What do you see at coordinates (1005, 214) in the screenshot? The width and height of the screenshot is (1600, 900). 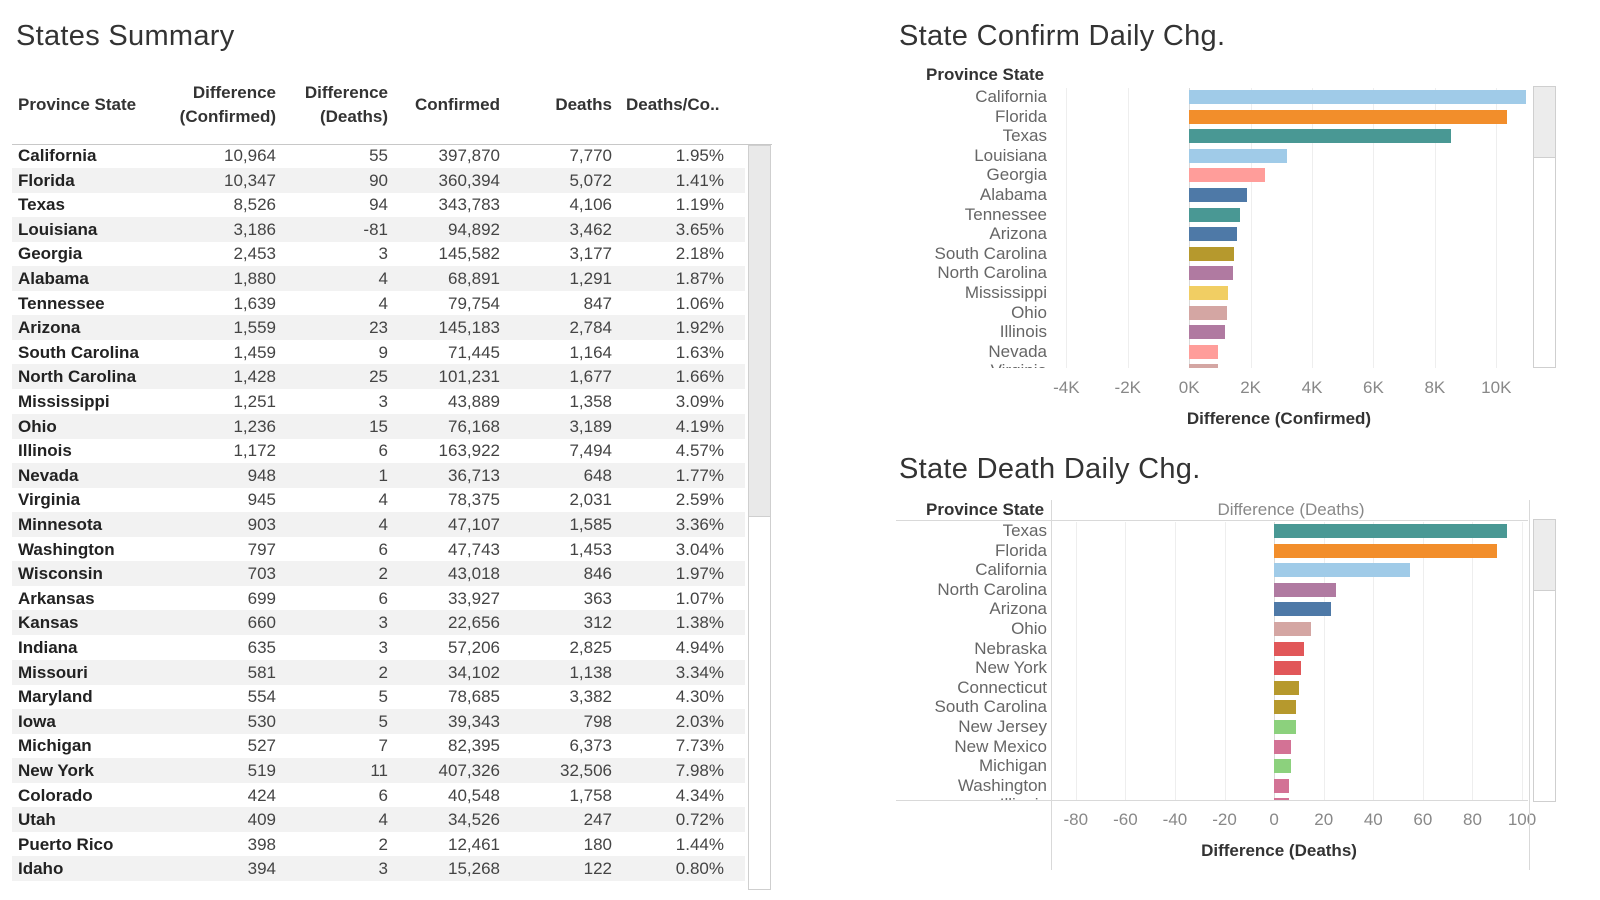 I see `category-label: Tennessee` at bounding box center [1005, 214].